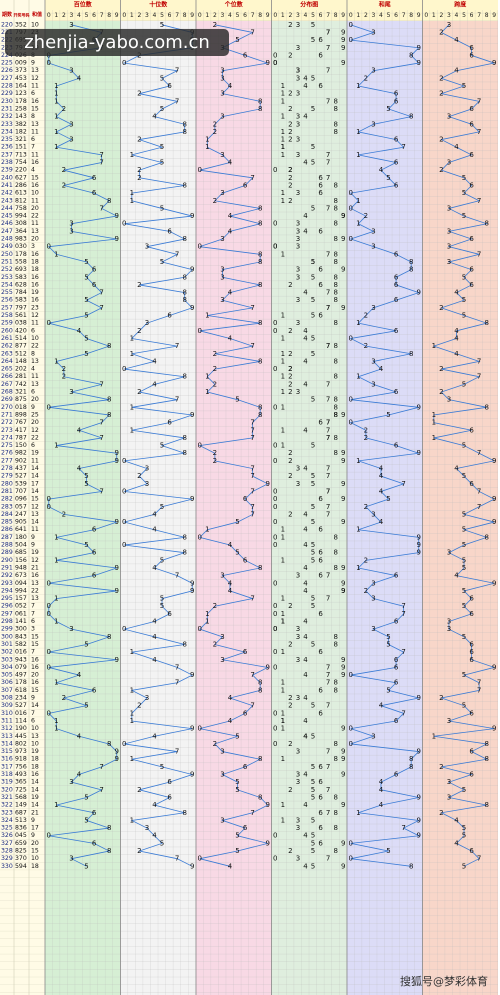  What do you see at coordinates (21, 652) in the screenshot?
I see `draw-number: 016` at bounding box center [21, 652].